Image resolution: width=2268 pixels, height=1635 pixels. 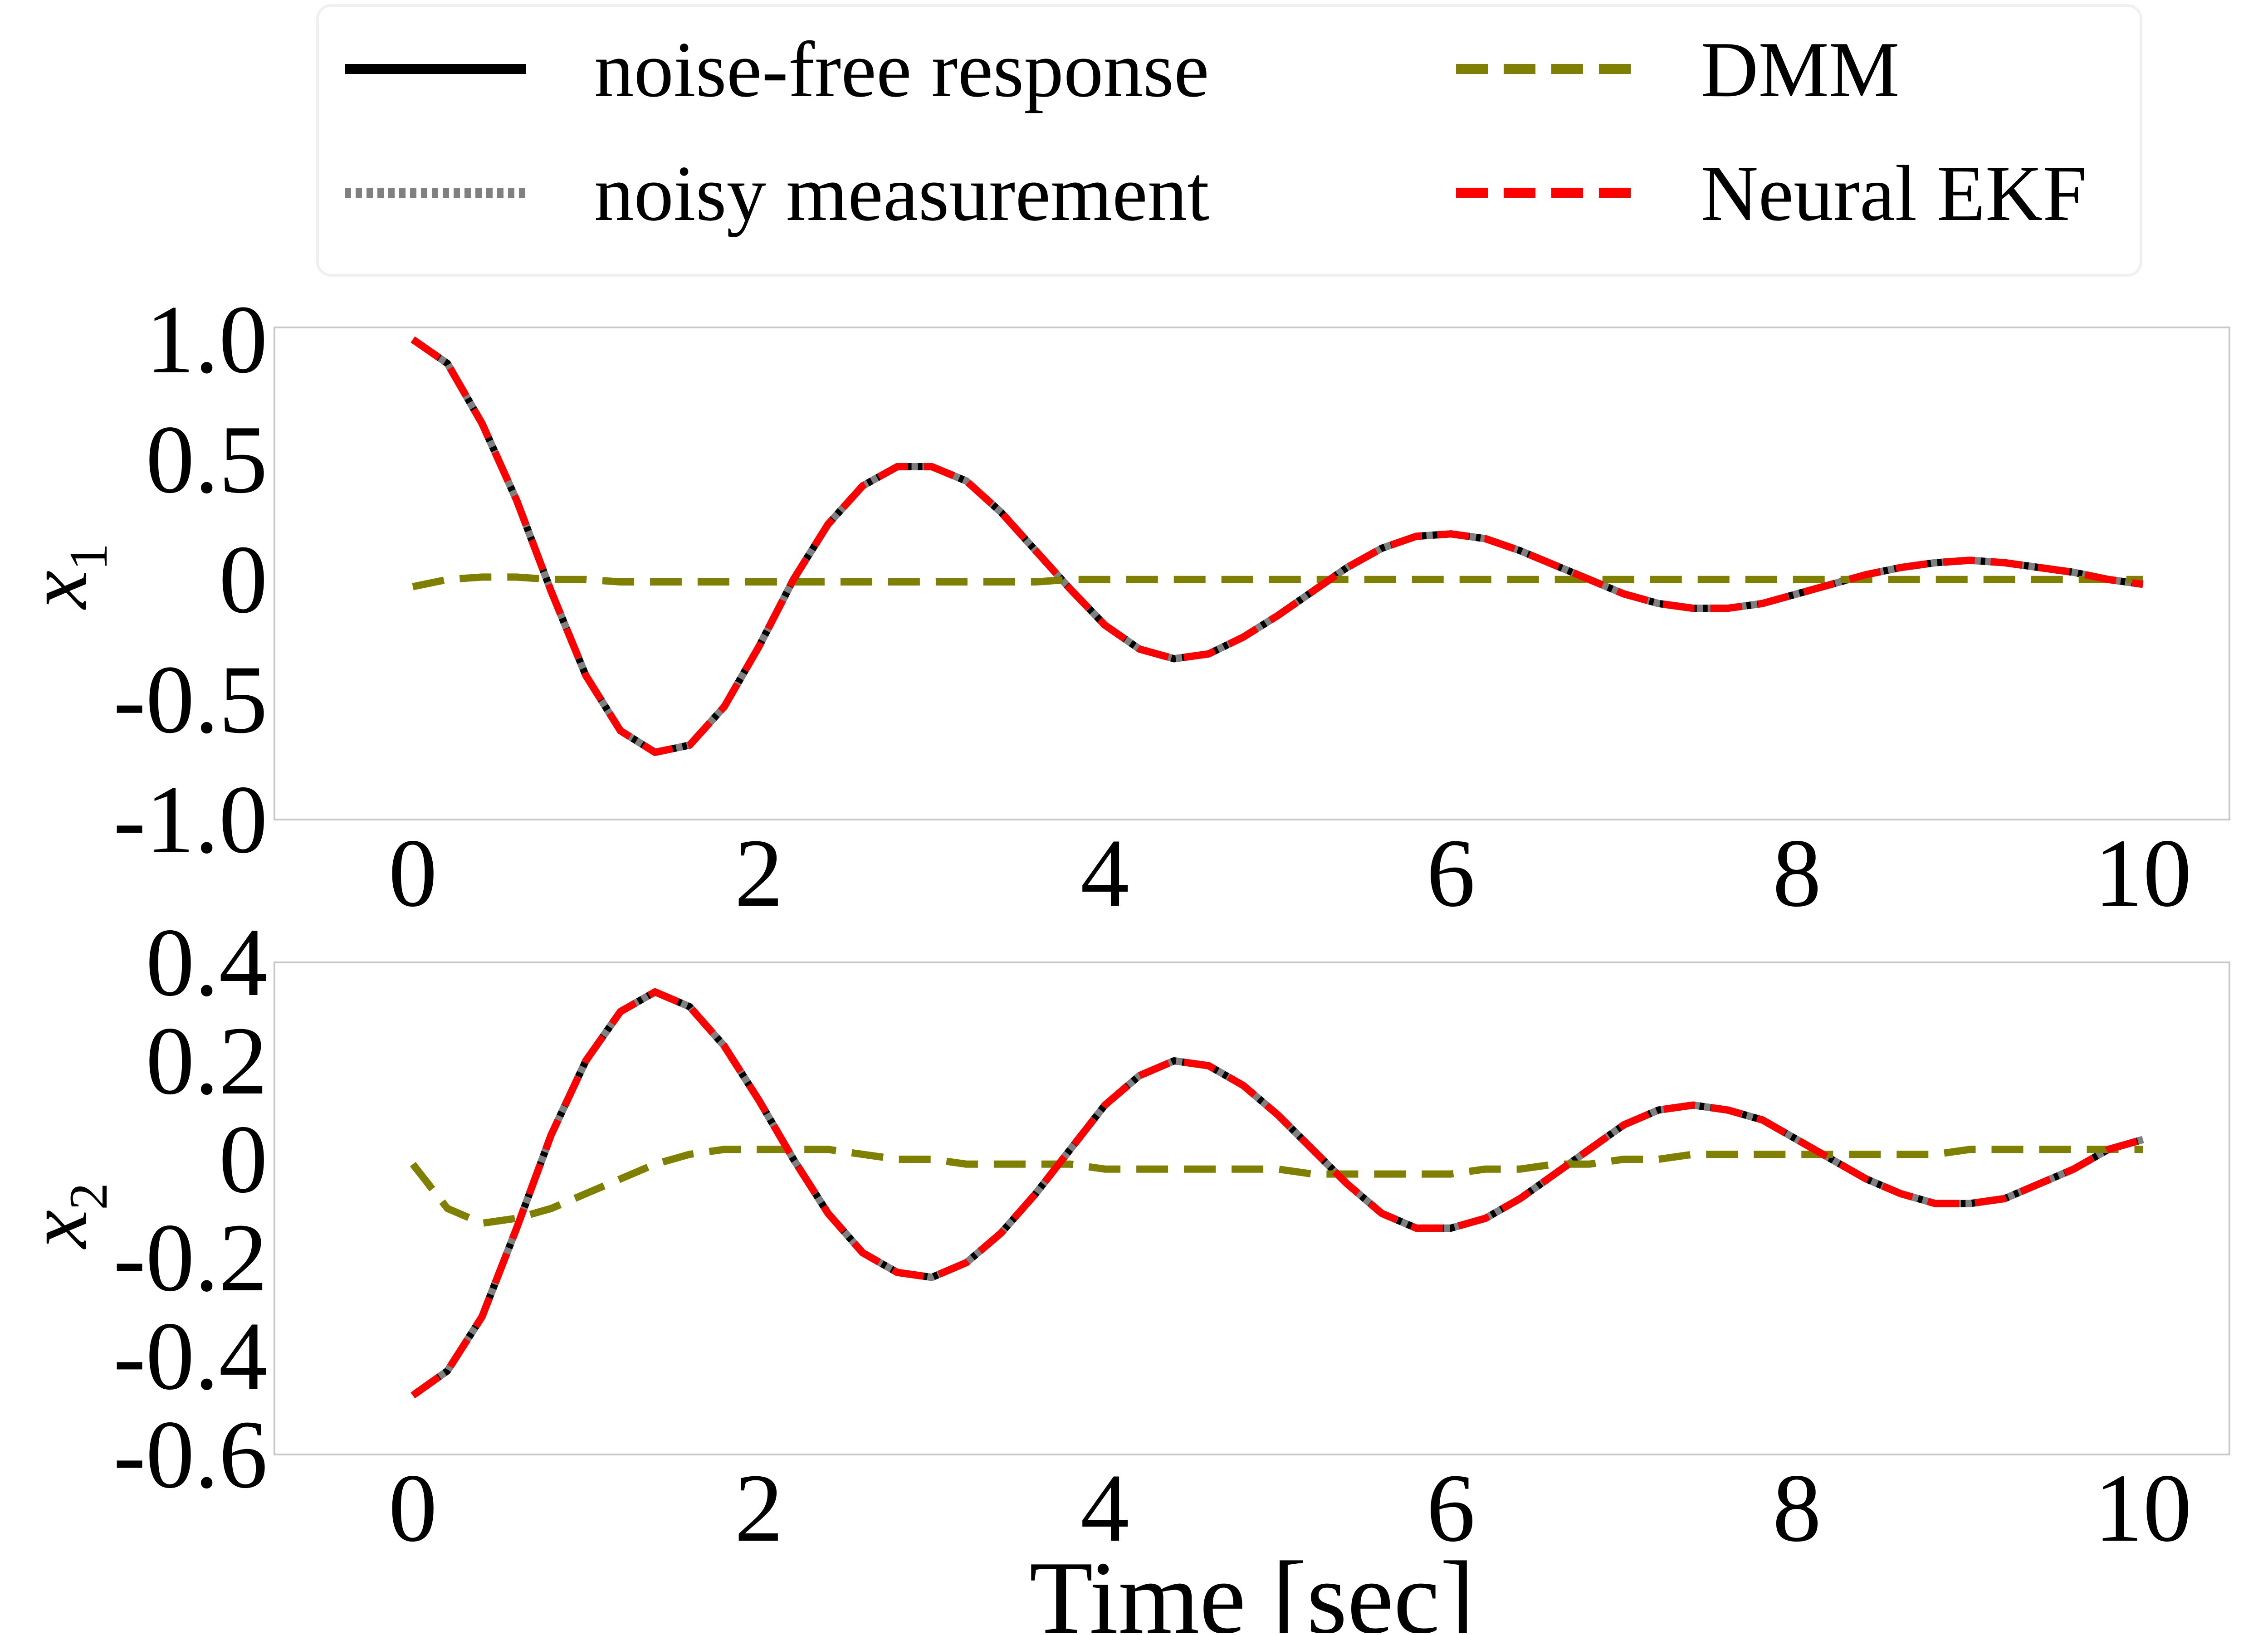 I want to click on y-tick-label-x2-2: -0.2, so click(x=191, y=1257).